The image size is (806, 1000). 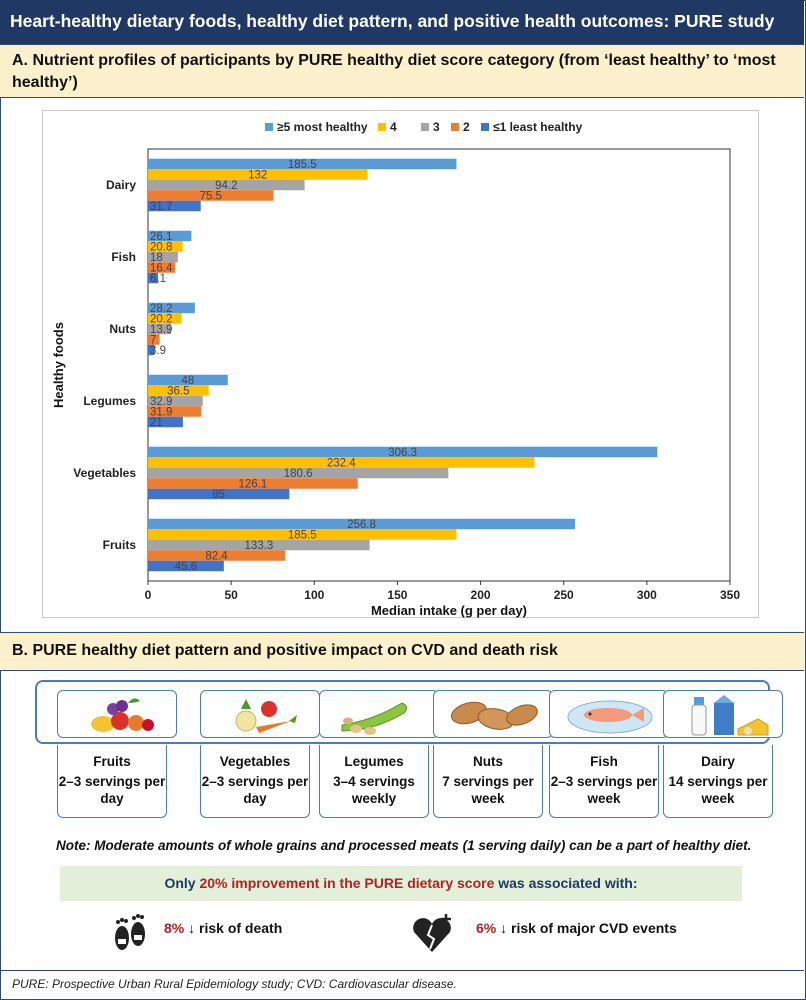 What do you see at coordinates (122, 715) in the screenshot?
I see `fruits-icon` at bounding box center [122, 715].